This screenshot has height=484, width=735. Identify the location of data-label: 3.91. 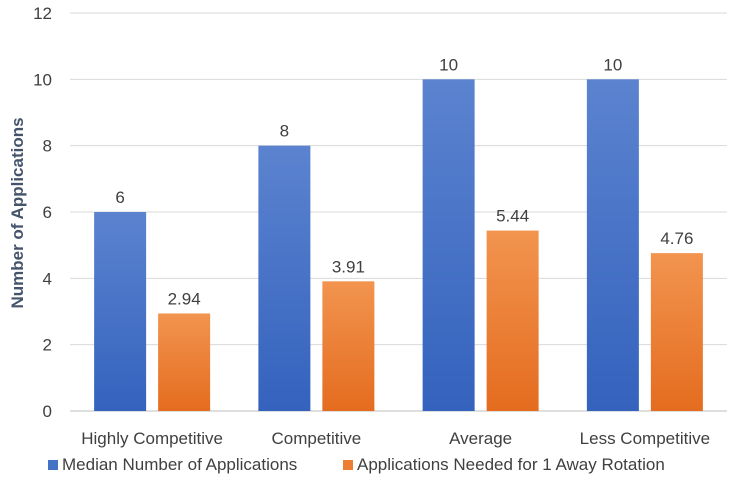
(348, 266).